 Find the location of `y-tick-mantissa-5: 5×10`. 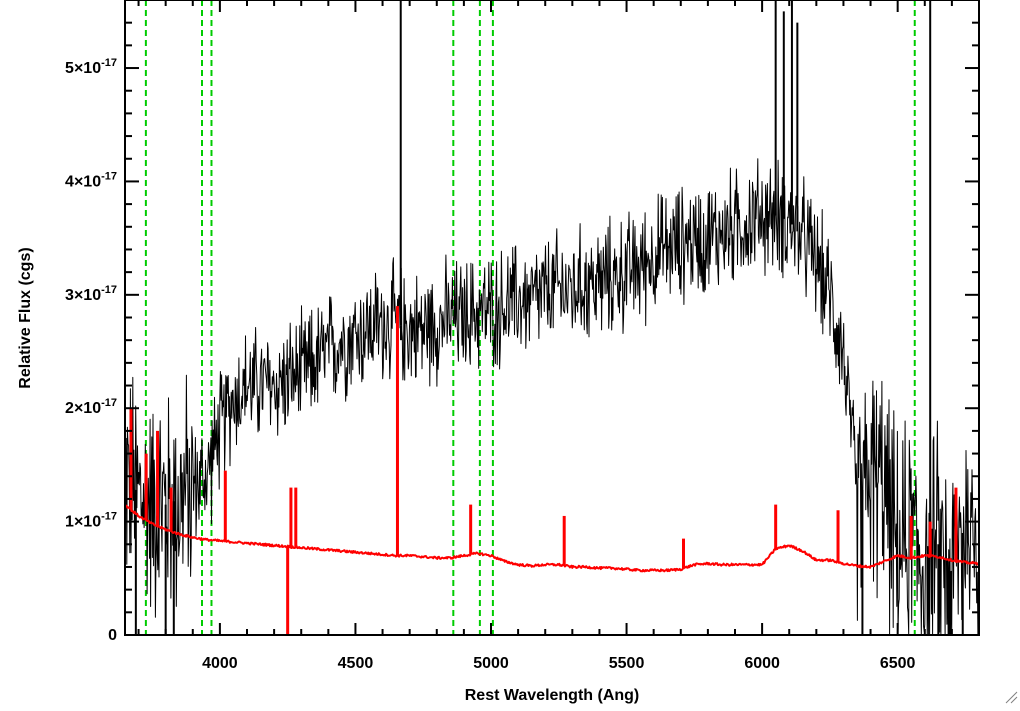

y-tick-mantissa-5: 5×10 is located at coordinates (83, 68).